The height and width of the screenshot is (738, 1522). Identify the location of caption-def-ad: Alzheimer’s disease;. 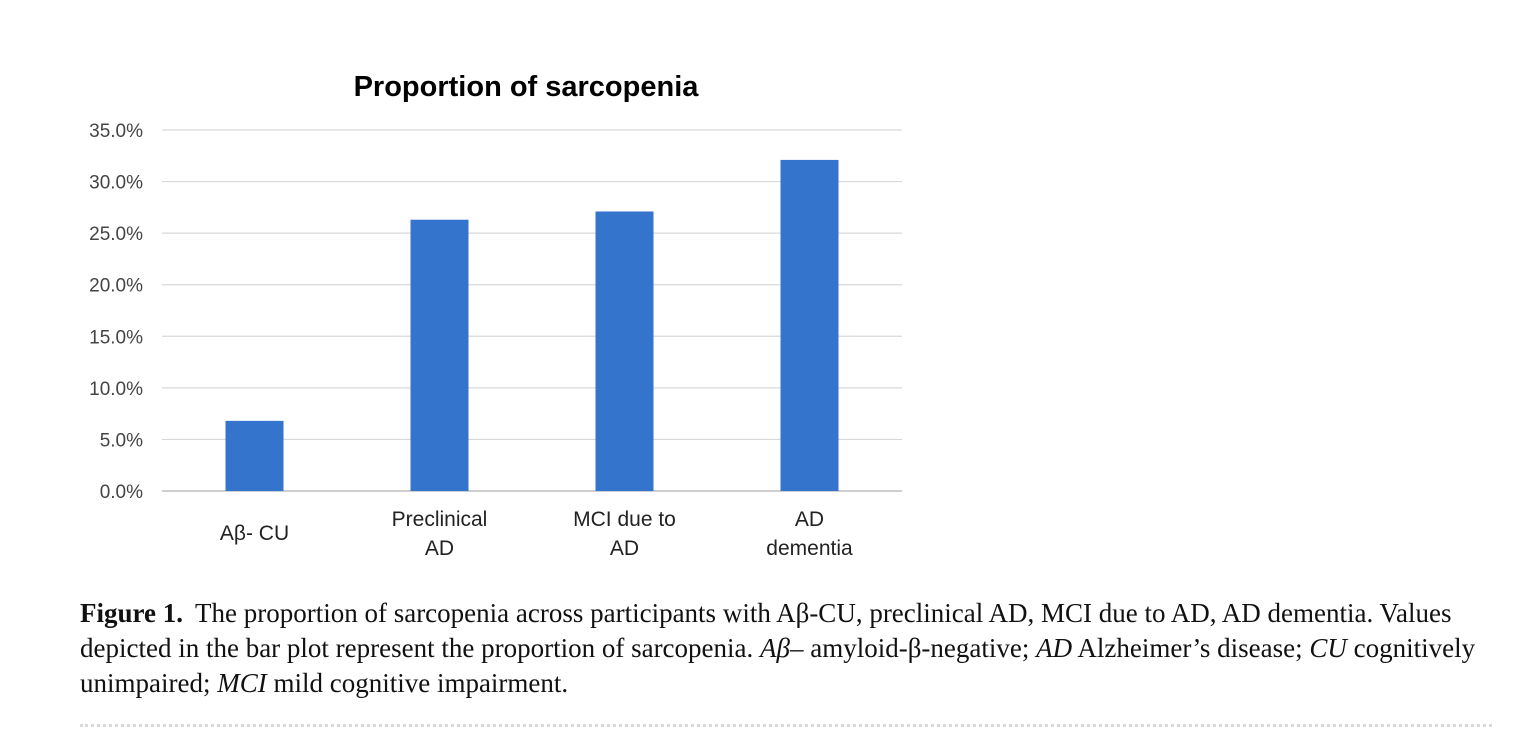
(1191, 648).